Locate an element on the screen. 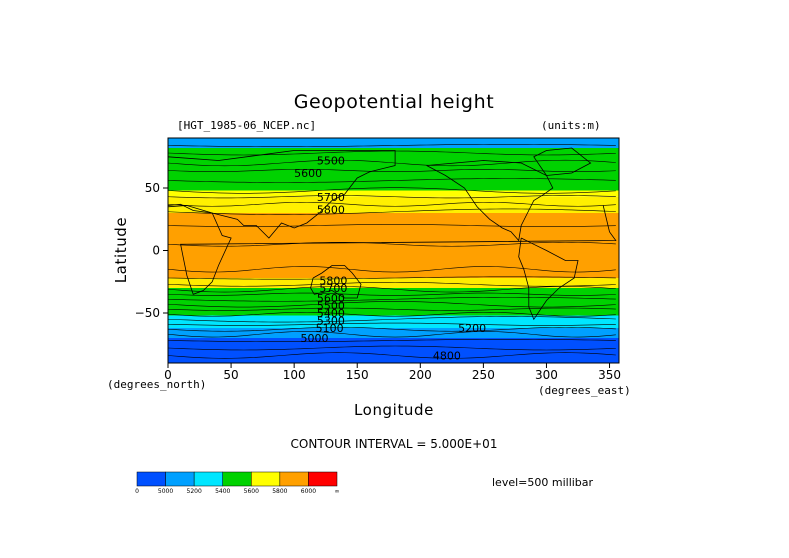 The width and height of the screenshot is (789, 558). x-axis-title: Longitude is located at coordinates (394, 410).